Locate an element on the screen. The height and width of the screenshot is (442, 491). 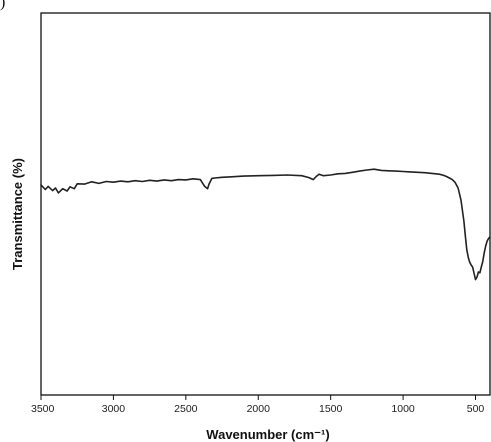
x-axis-ticks is located at coordinates (258, 397).